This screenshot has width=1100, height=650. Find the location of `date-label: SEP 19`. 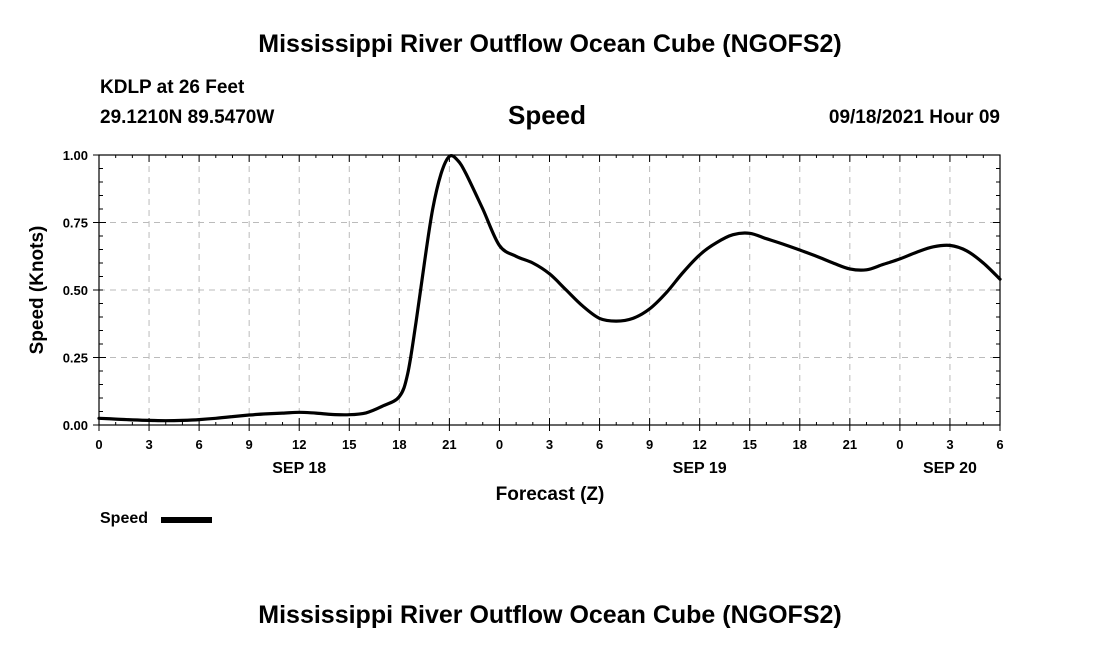

date-label: SEP 19 is located at coordinates (700, 468).